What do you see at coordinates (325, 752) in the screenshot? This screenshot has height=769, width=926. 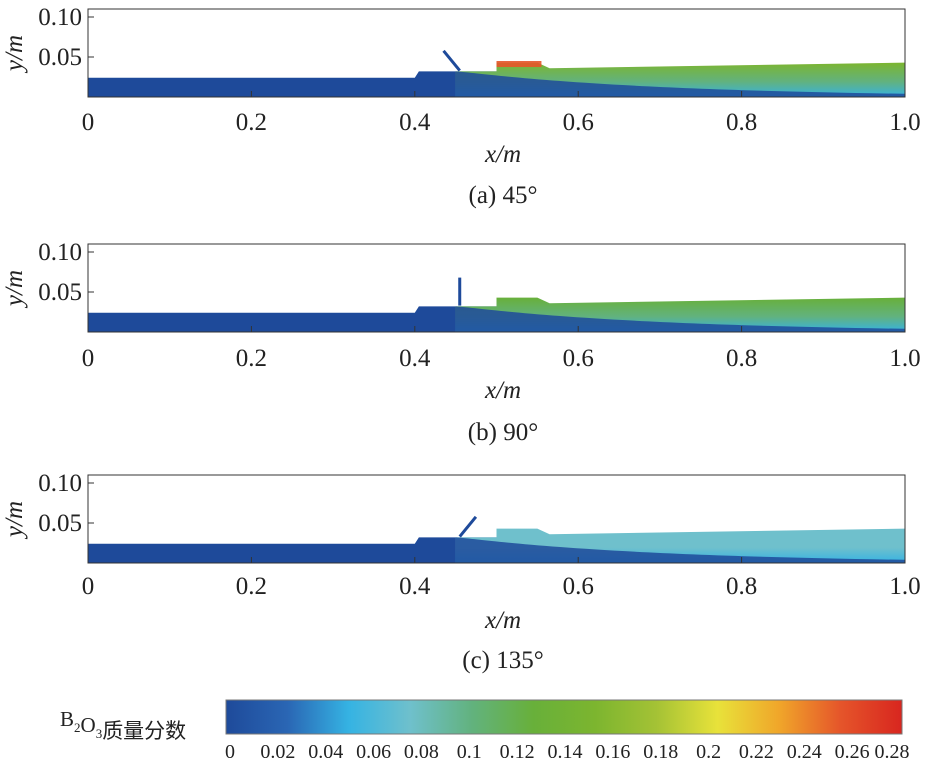 I see `colorbar-tick-label: 0.04` at bounding box center [325, 752].